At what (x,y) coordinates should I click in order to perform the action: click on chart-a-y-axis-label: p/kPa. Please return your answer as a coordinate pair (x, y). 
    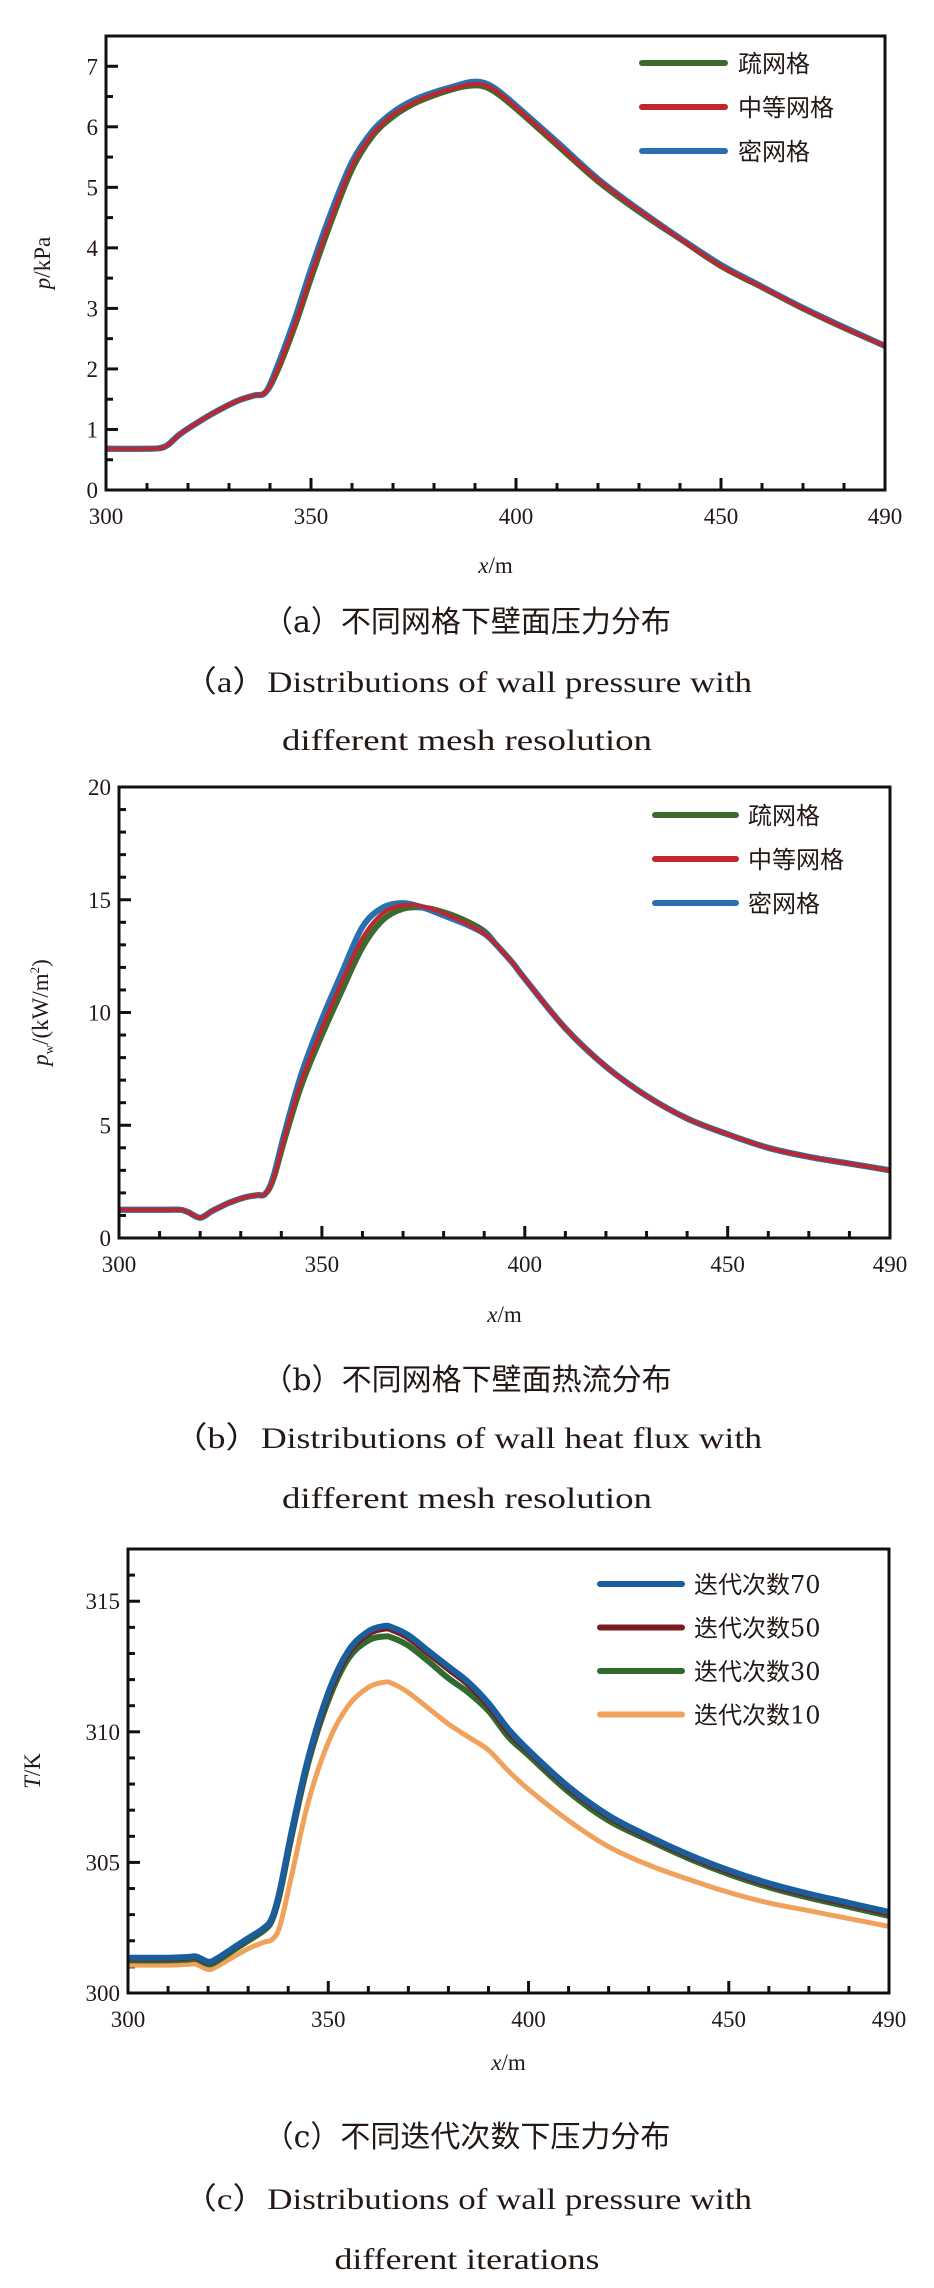
    Looking at the image, I should click on (42, 264).